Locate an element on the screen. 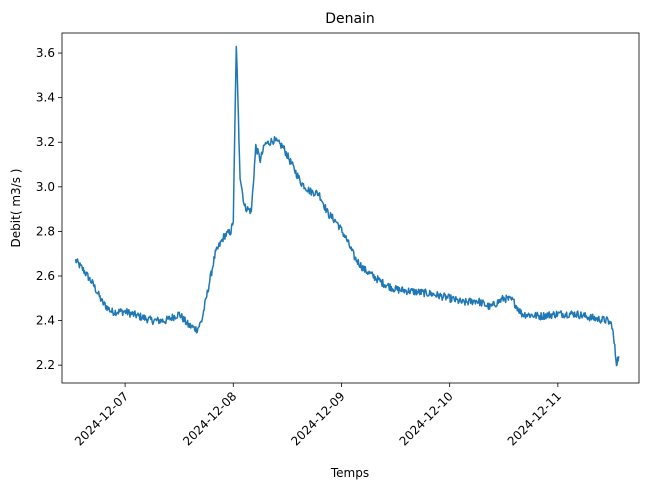 The height and width of the screenshot is (489, 649). x-tick-label: 2024-12-11 is located at coordinates (534, 418).